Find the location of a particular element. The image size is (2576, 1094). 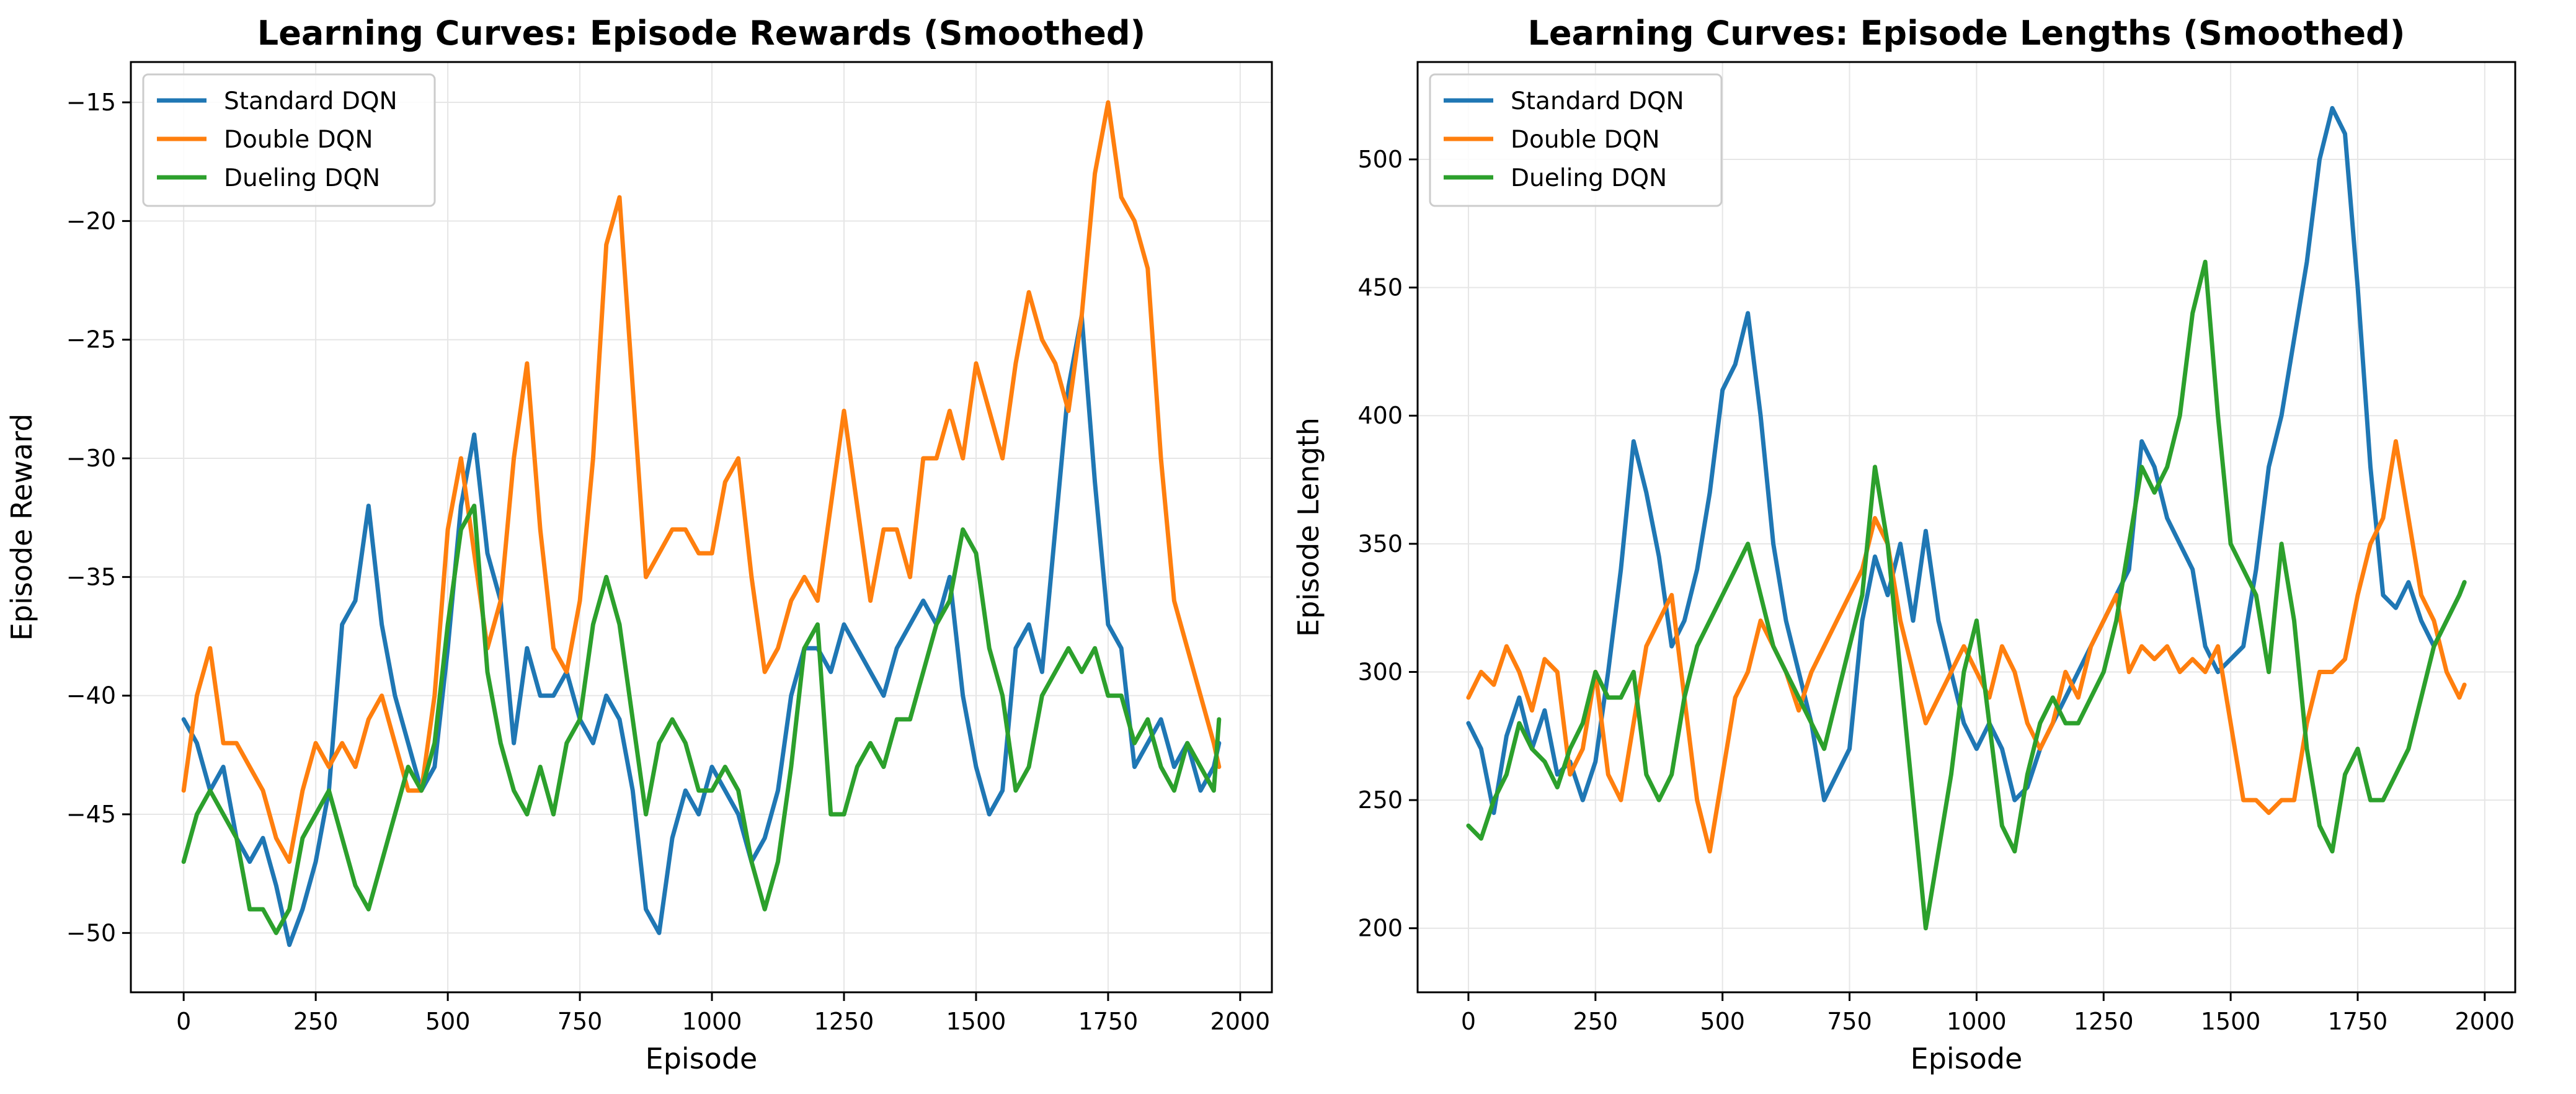

rewards-x-axis-label: Episode is located at coordinates (702, 1058).